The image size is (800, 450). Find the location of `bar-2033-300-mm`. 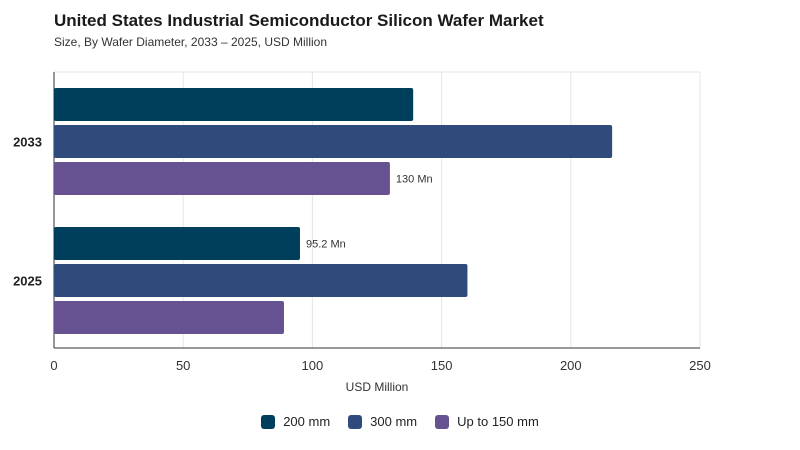

bar-2033-300-mm is located at coordinates (333, 141).